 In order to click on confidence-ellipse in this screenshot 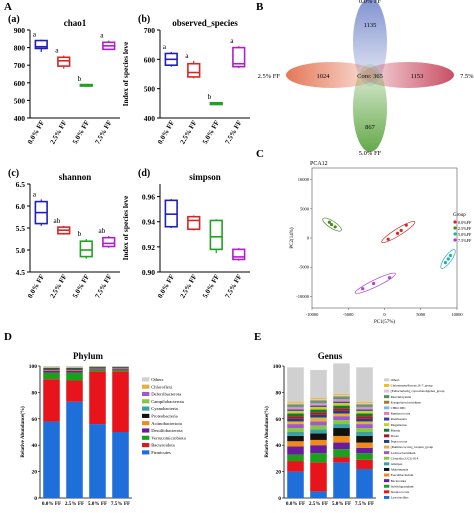, I will do `click(398, 232)`.